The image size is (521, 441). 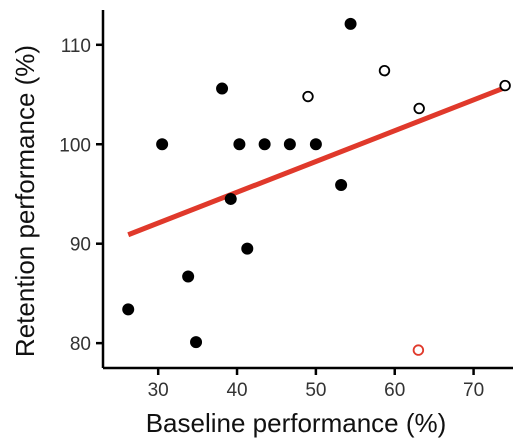 What do you see at coordinates (394, 390) in the screenshot?
I see `x-tick-label: 60` at bounding box center [394, 390].